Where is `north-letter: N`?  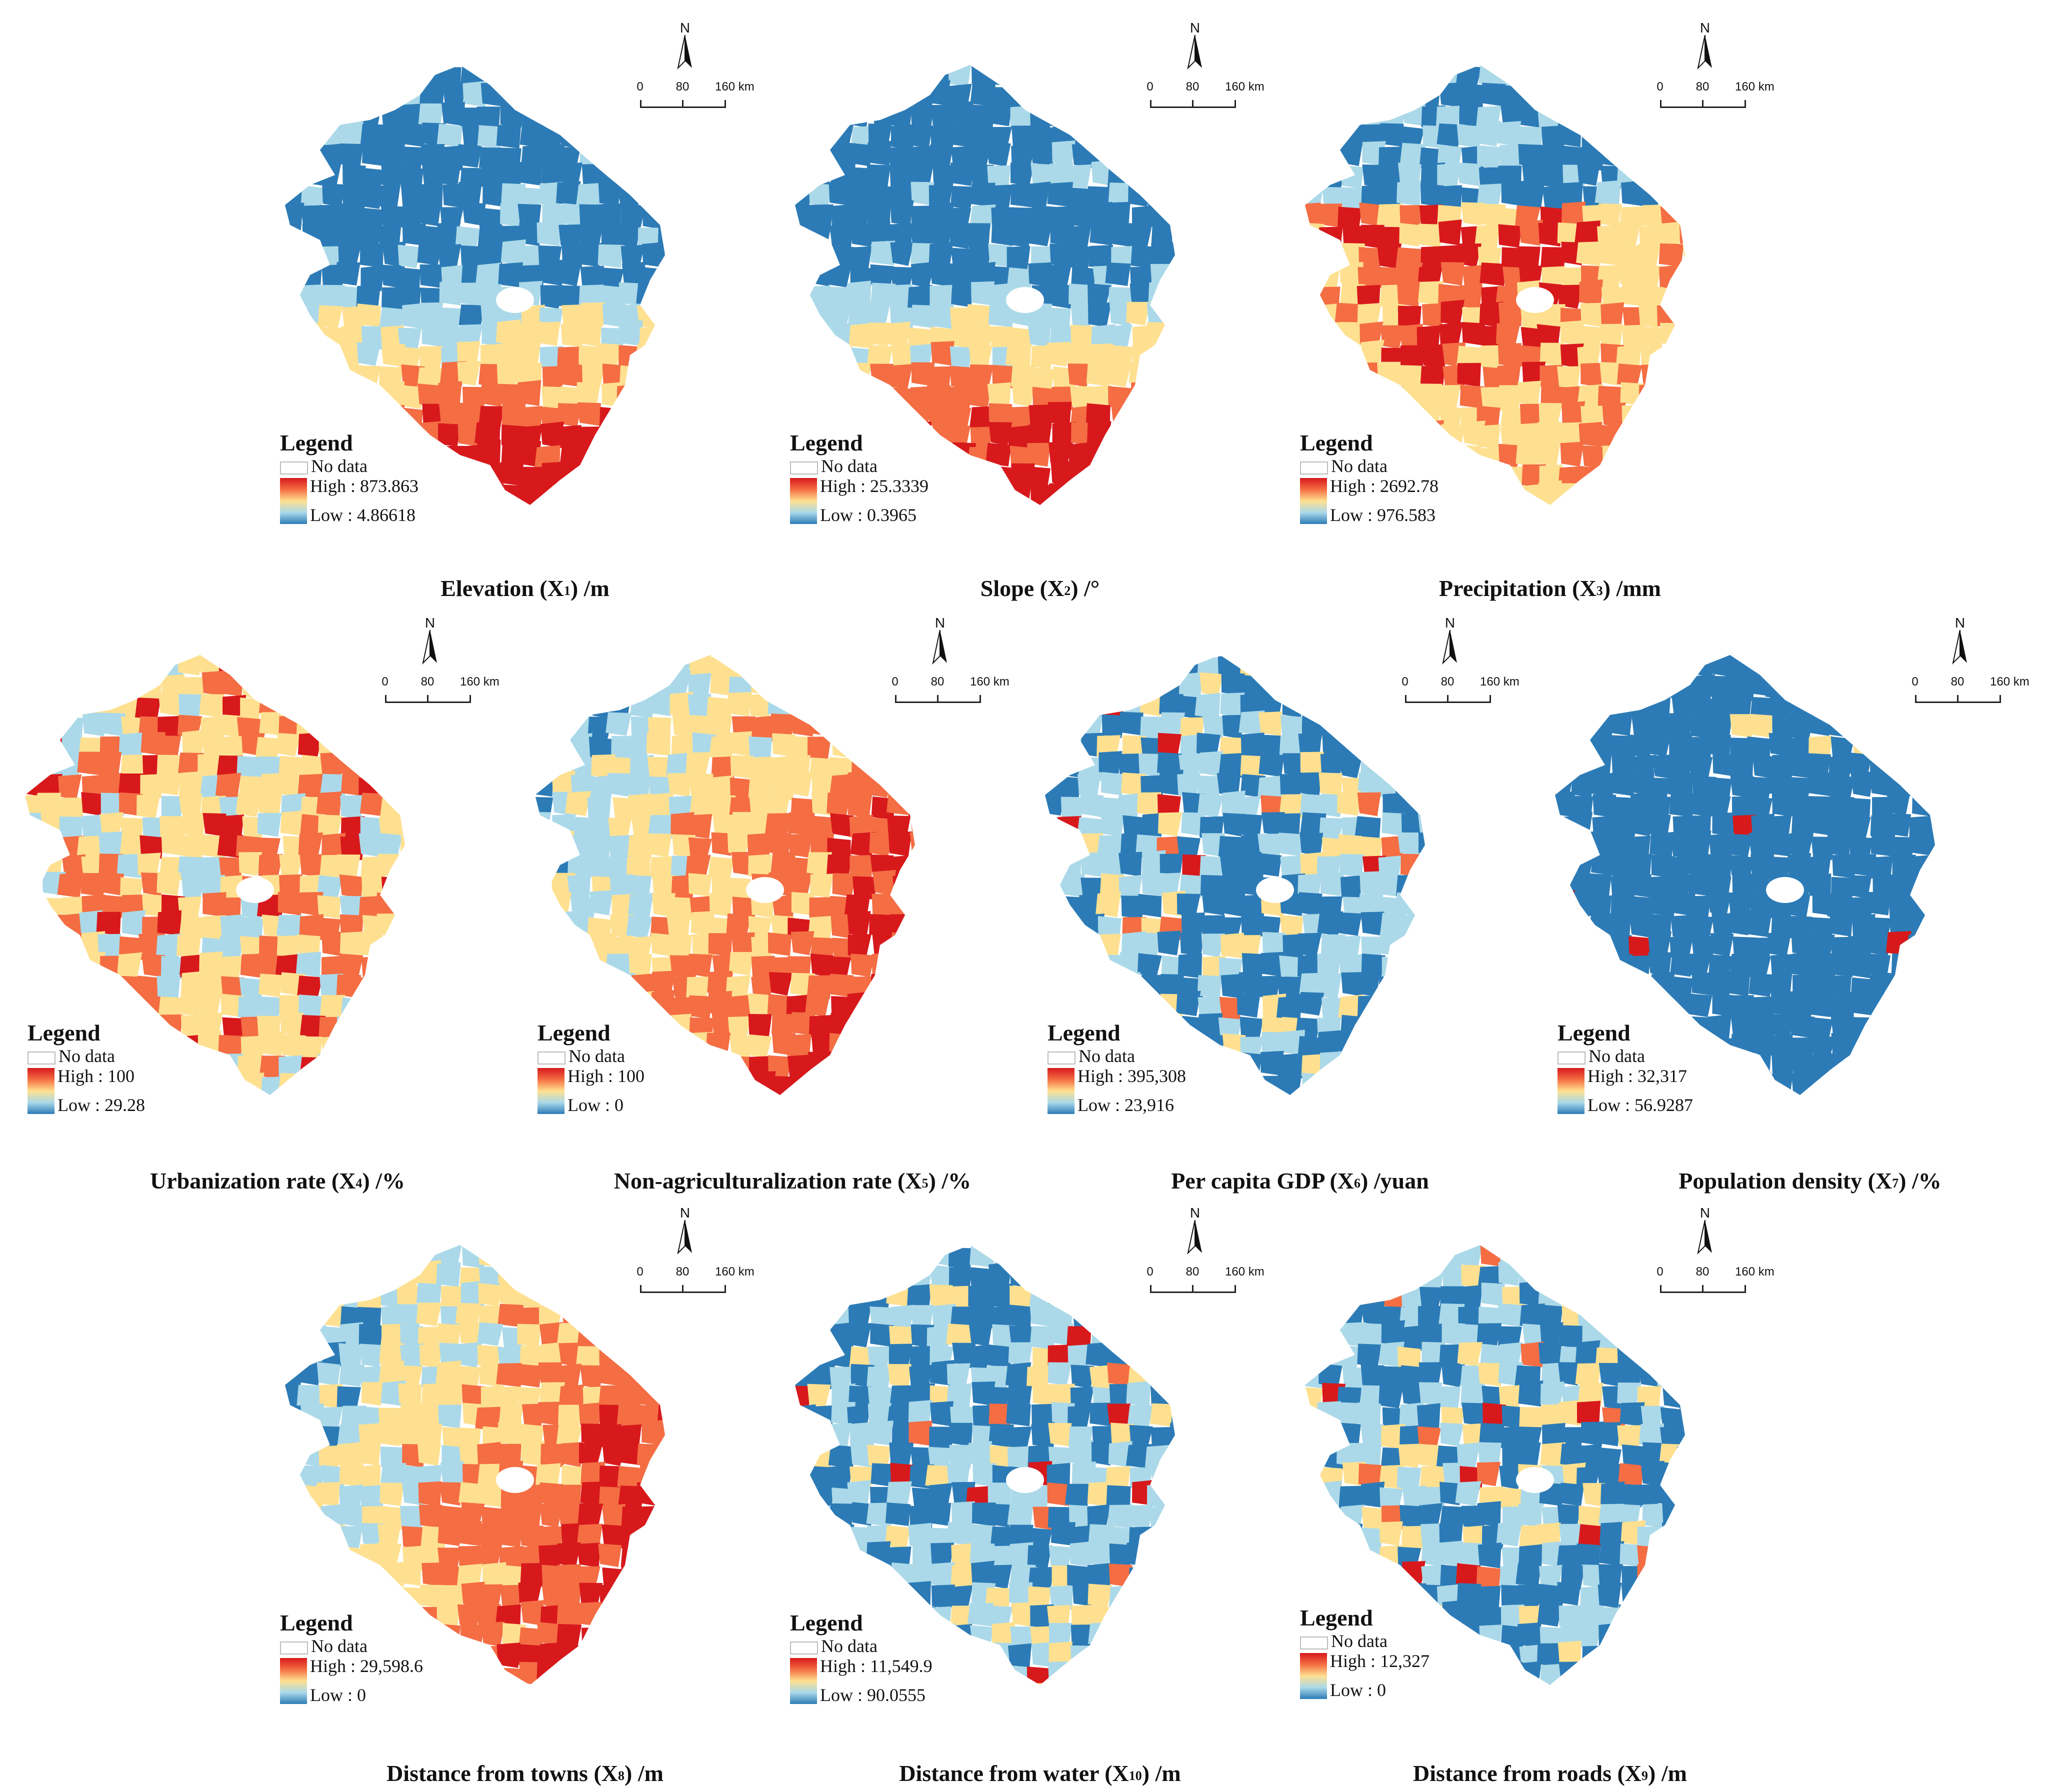
north-letter: N is located at coordinates (685, 28).